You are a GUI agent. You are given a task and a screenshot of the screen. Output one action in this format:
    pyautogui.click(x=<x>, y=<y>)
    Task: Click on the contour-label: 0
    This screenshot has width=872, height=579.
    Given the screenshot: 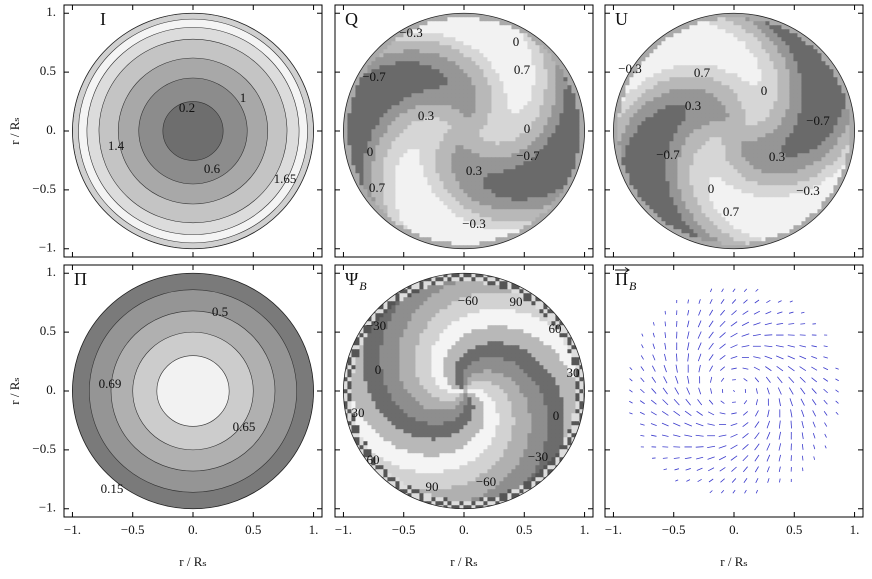 What is the action you would take?
    pyautogui.click(x=516, y=41)
    